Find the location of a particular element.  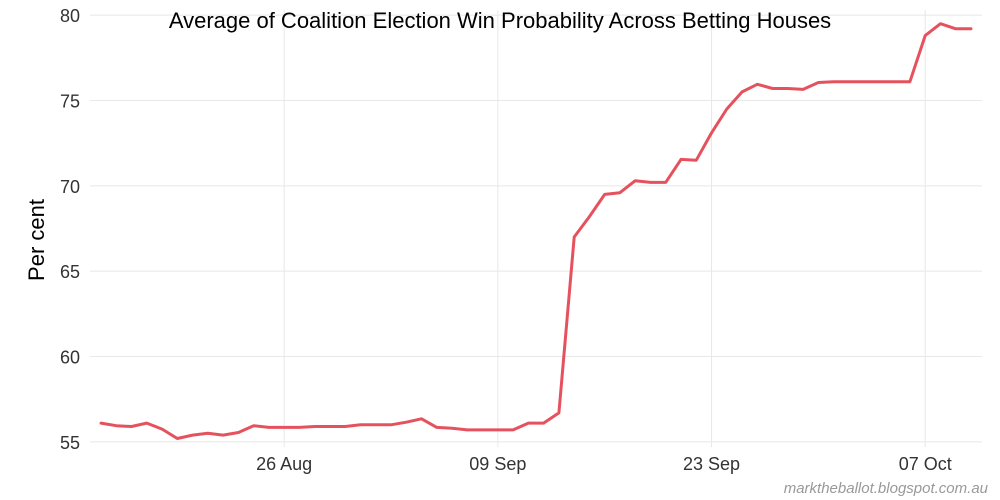

y-tick-label: 75 is located at coordinates (70, 101).